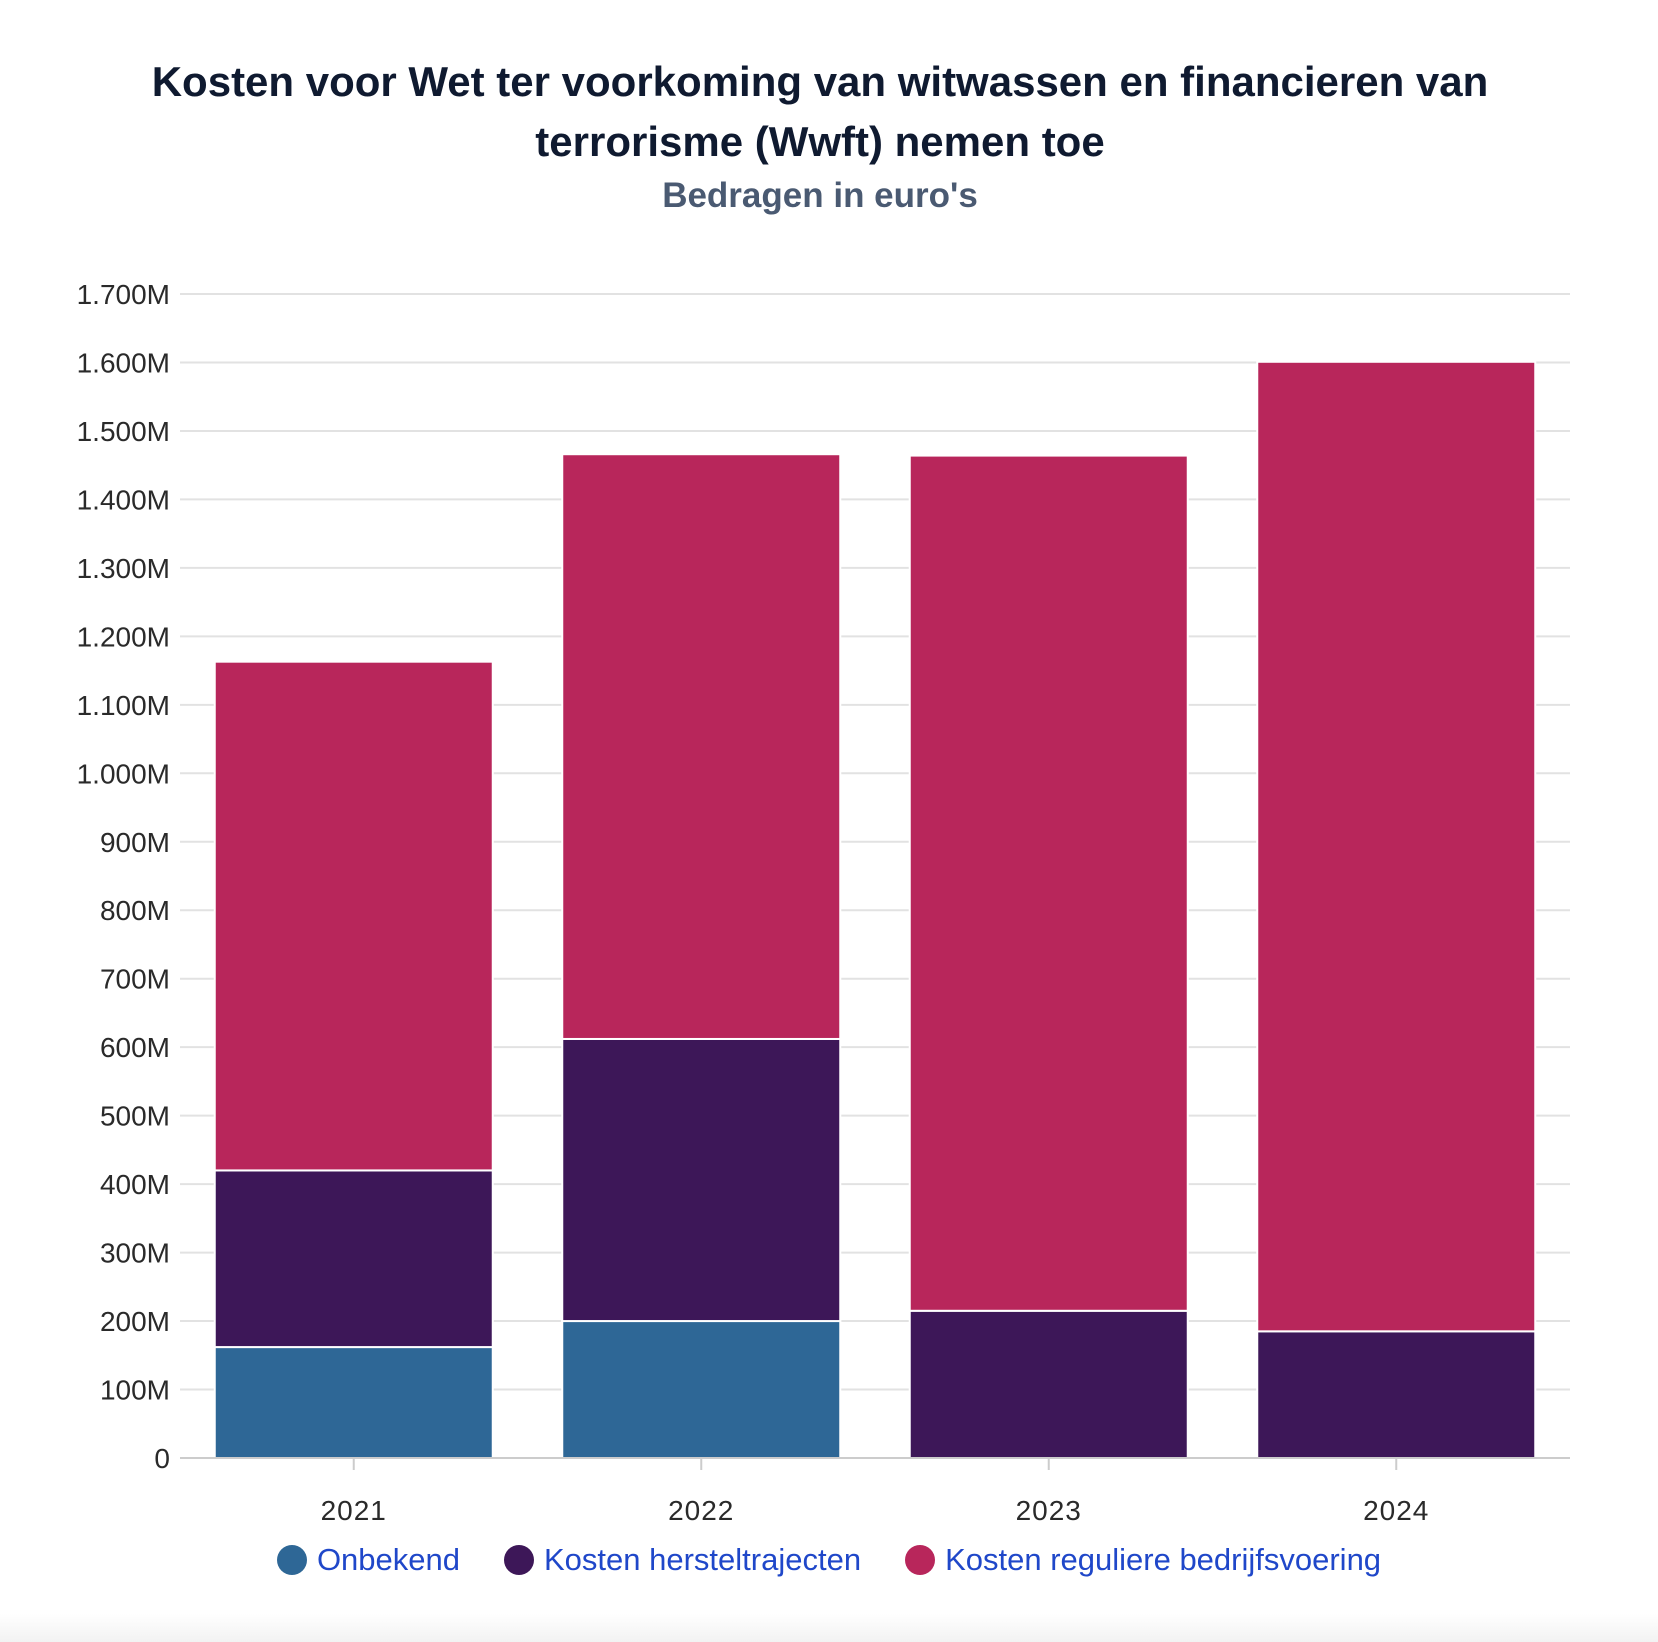 The image size is (1658, 1642). Describe the element at coordinates (135, 1116) in the screenshot. I see `y-tick-label: 500M` at that location.